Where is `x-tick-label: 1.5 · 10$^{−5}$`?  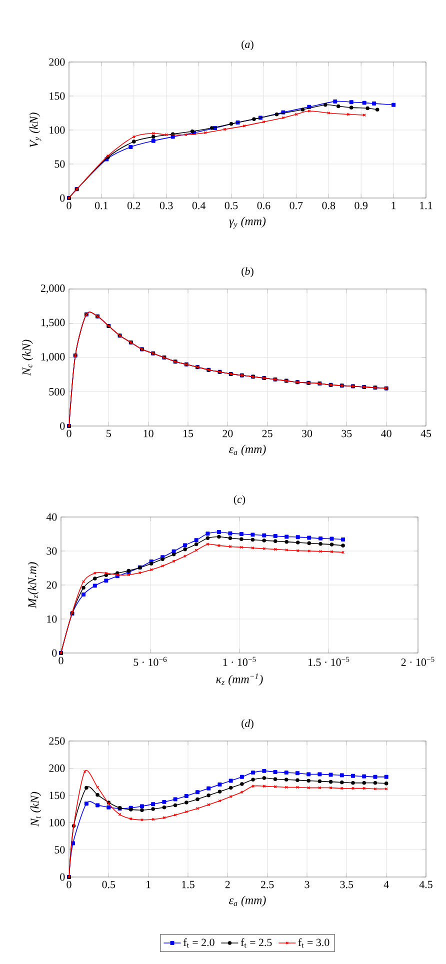 x-tick-label: 1.5 · 10$^{−5}$ is located at coordinates (329, 661).